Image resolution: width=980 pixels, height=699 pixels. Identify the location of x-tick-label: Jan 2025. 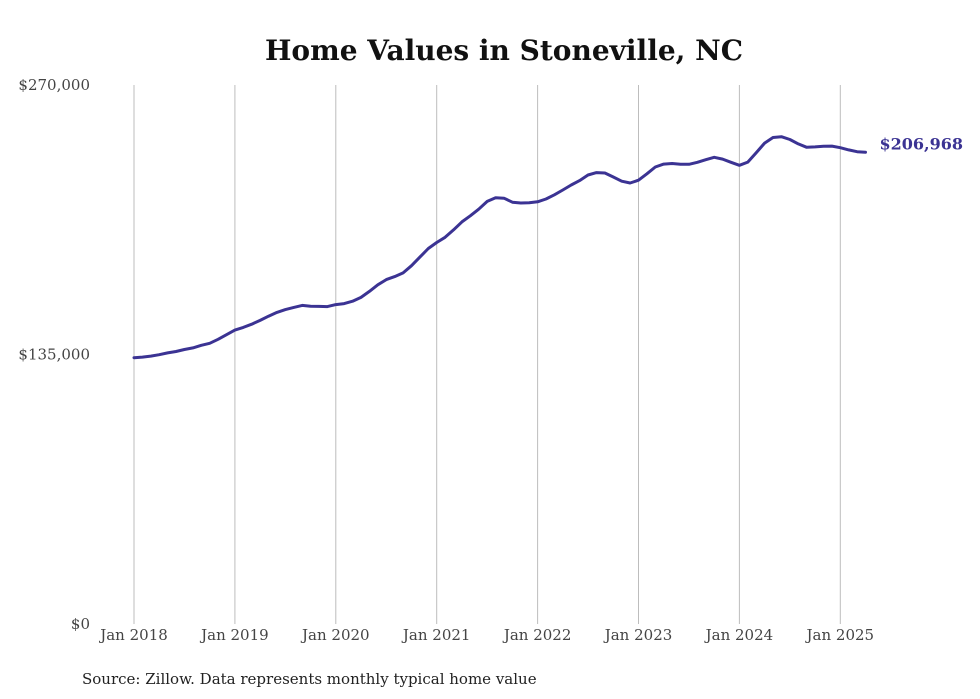
(840, 635).